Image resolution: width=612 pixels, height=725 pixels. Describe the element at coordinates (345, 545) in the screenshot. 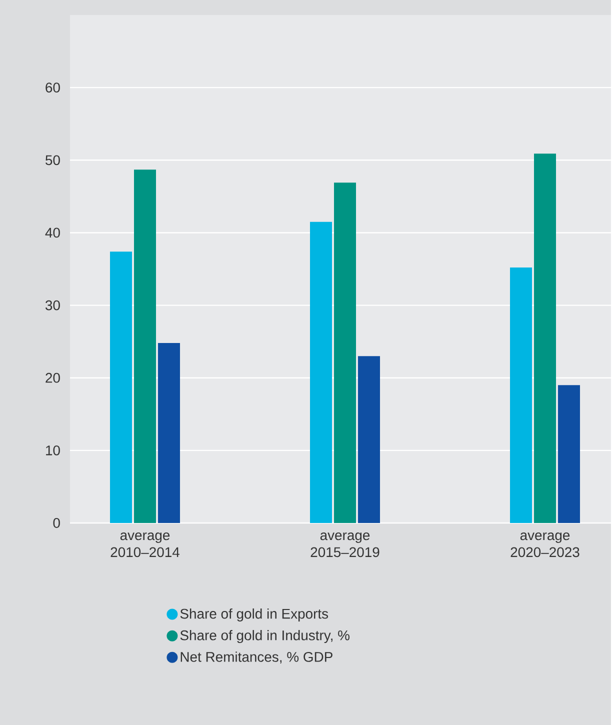

I see `x-tick-label: average 2015–2019` at that location.